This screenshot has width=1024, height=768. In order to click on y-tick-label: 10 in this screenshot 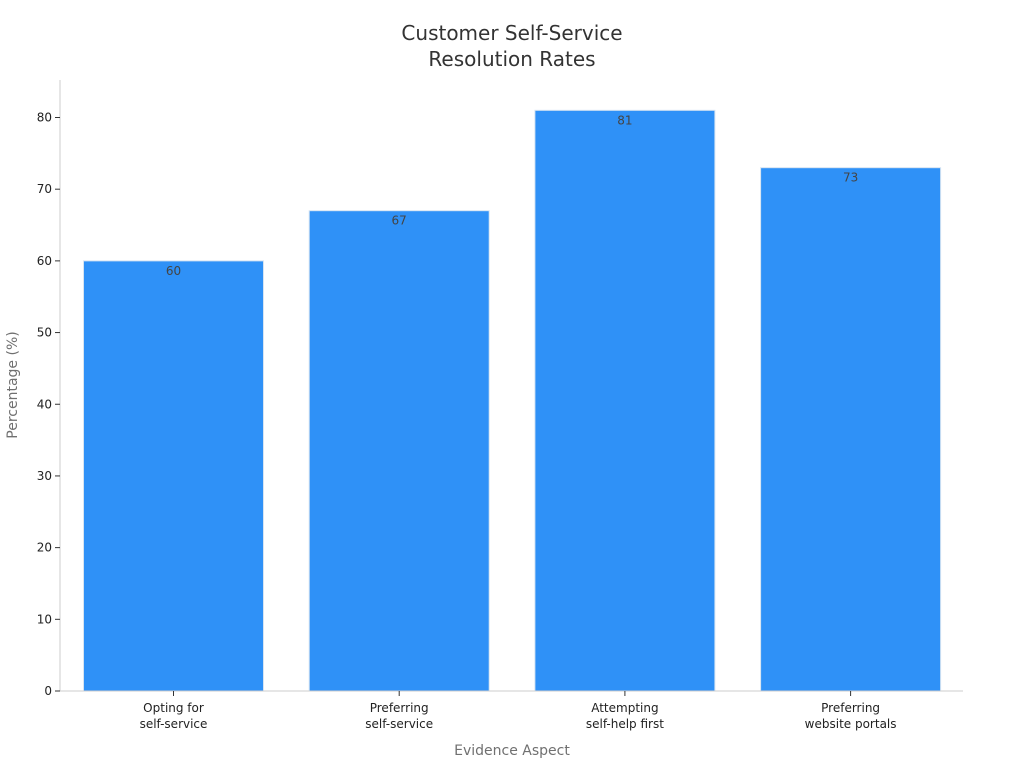, I will do `click(44, 619)`.